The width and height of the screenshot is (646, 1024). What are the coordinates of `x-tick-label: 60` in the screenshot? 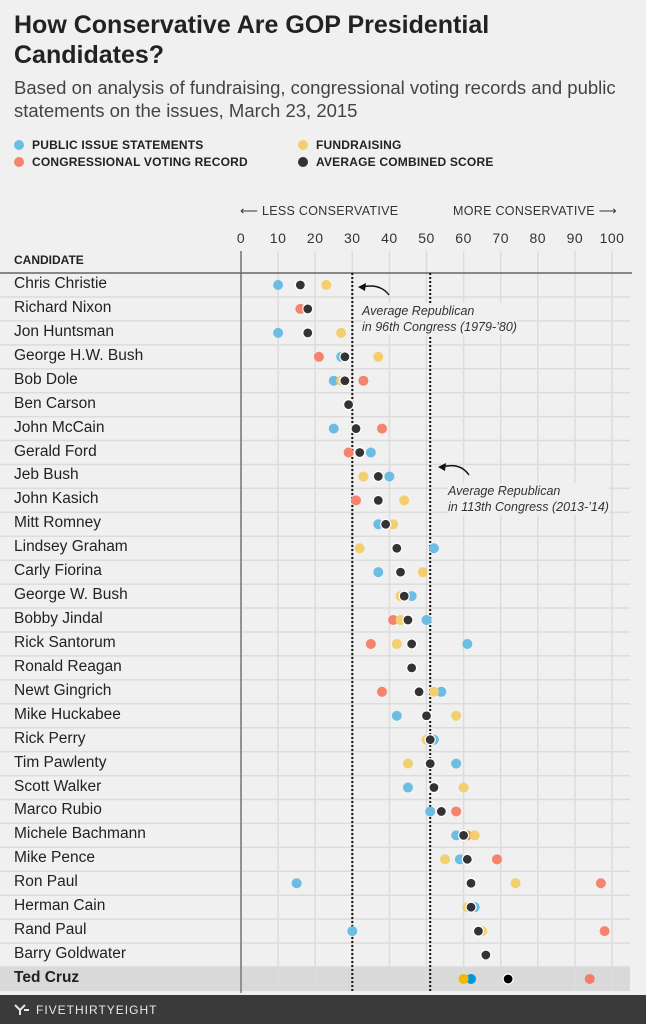 It's located at (463, 238).